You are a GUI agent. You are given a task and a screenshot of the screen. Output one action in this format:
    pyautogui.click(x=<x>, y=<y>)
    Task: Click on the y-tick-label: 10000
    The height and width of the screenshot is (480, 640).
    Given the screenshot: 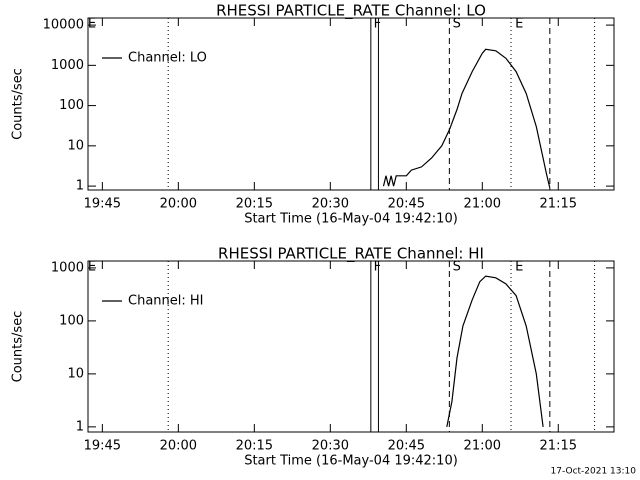 What is the action you would take?
    pyautogui.click(x=63, y=25)
    